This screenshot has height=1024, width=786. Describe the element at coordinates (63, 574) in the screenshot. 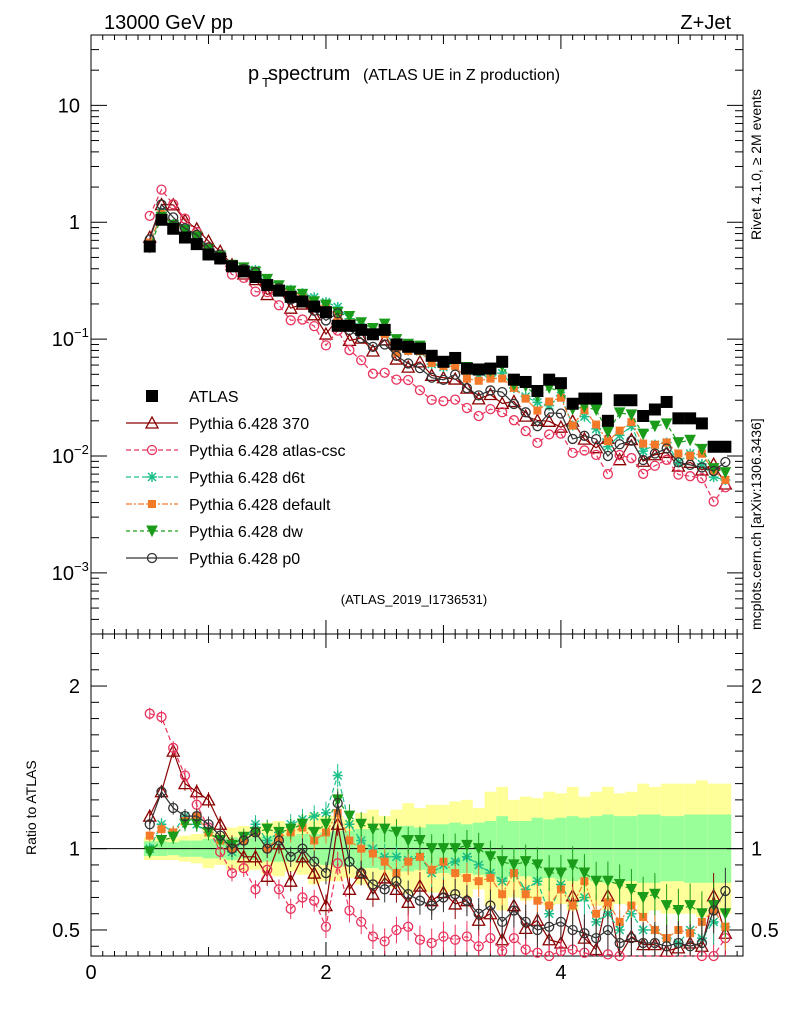

I see `y-tick-label: 10` at that location.